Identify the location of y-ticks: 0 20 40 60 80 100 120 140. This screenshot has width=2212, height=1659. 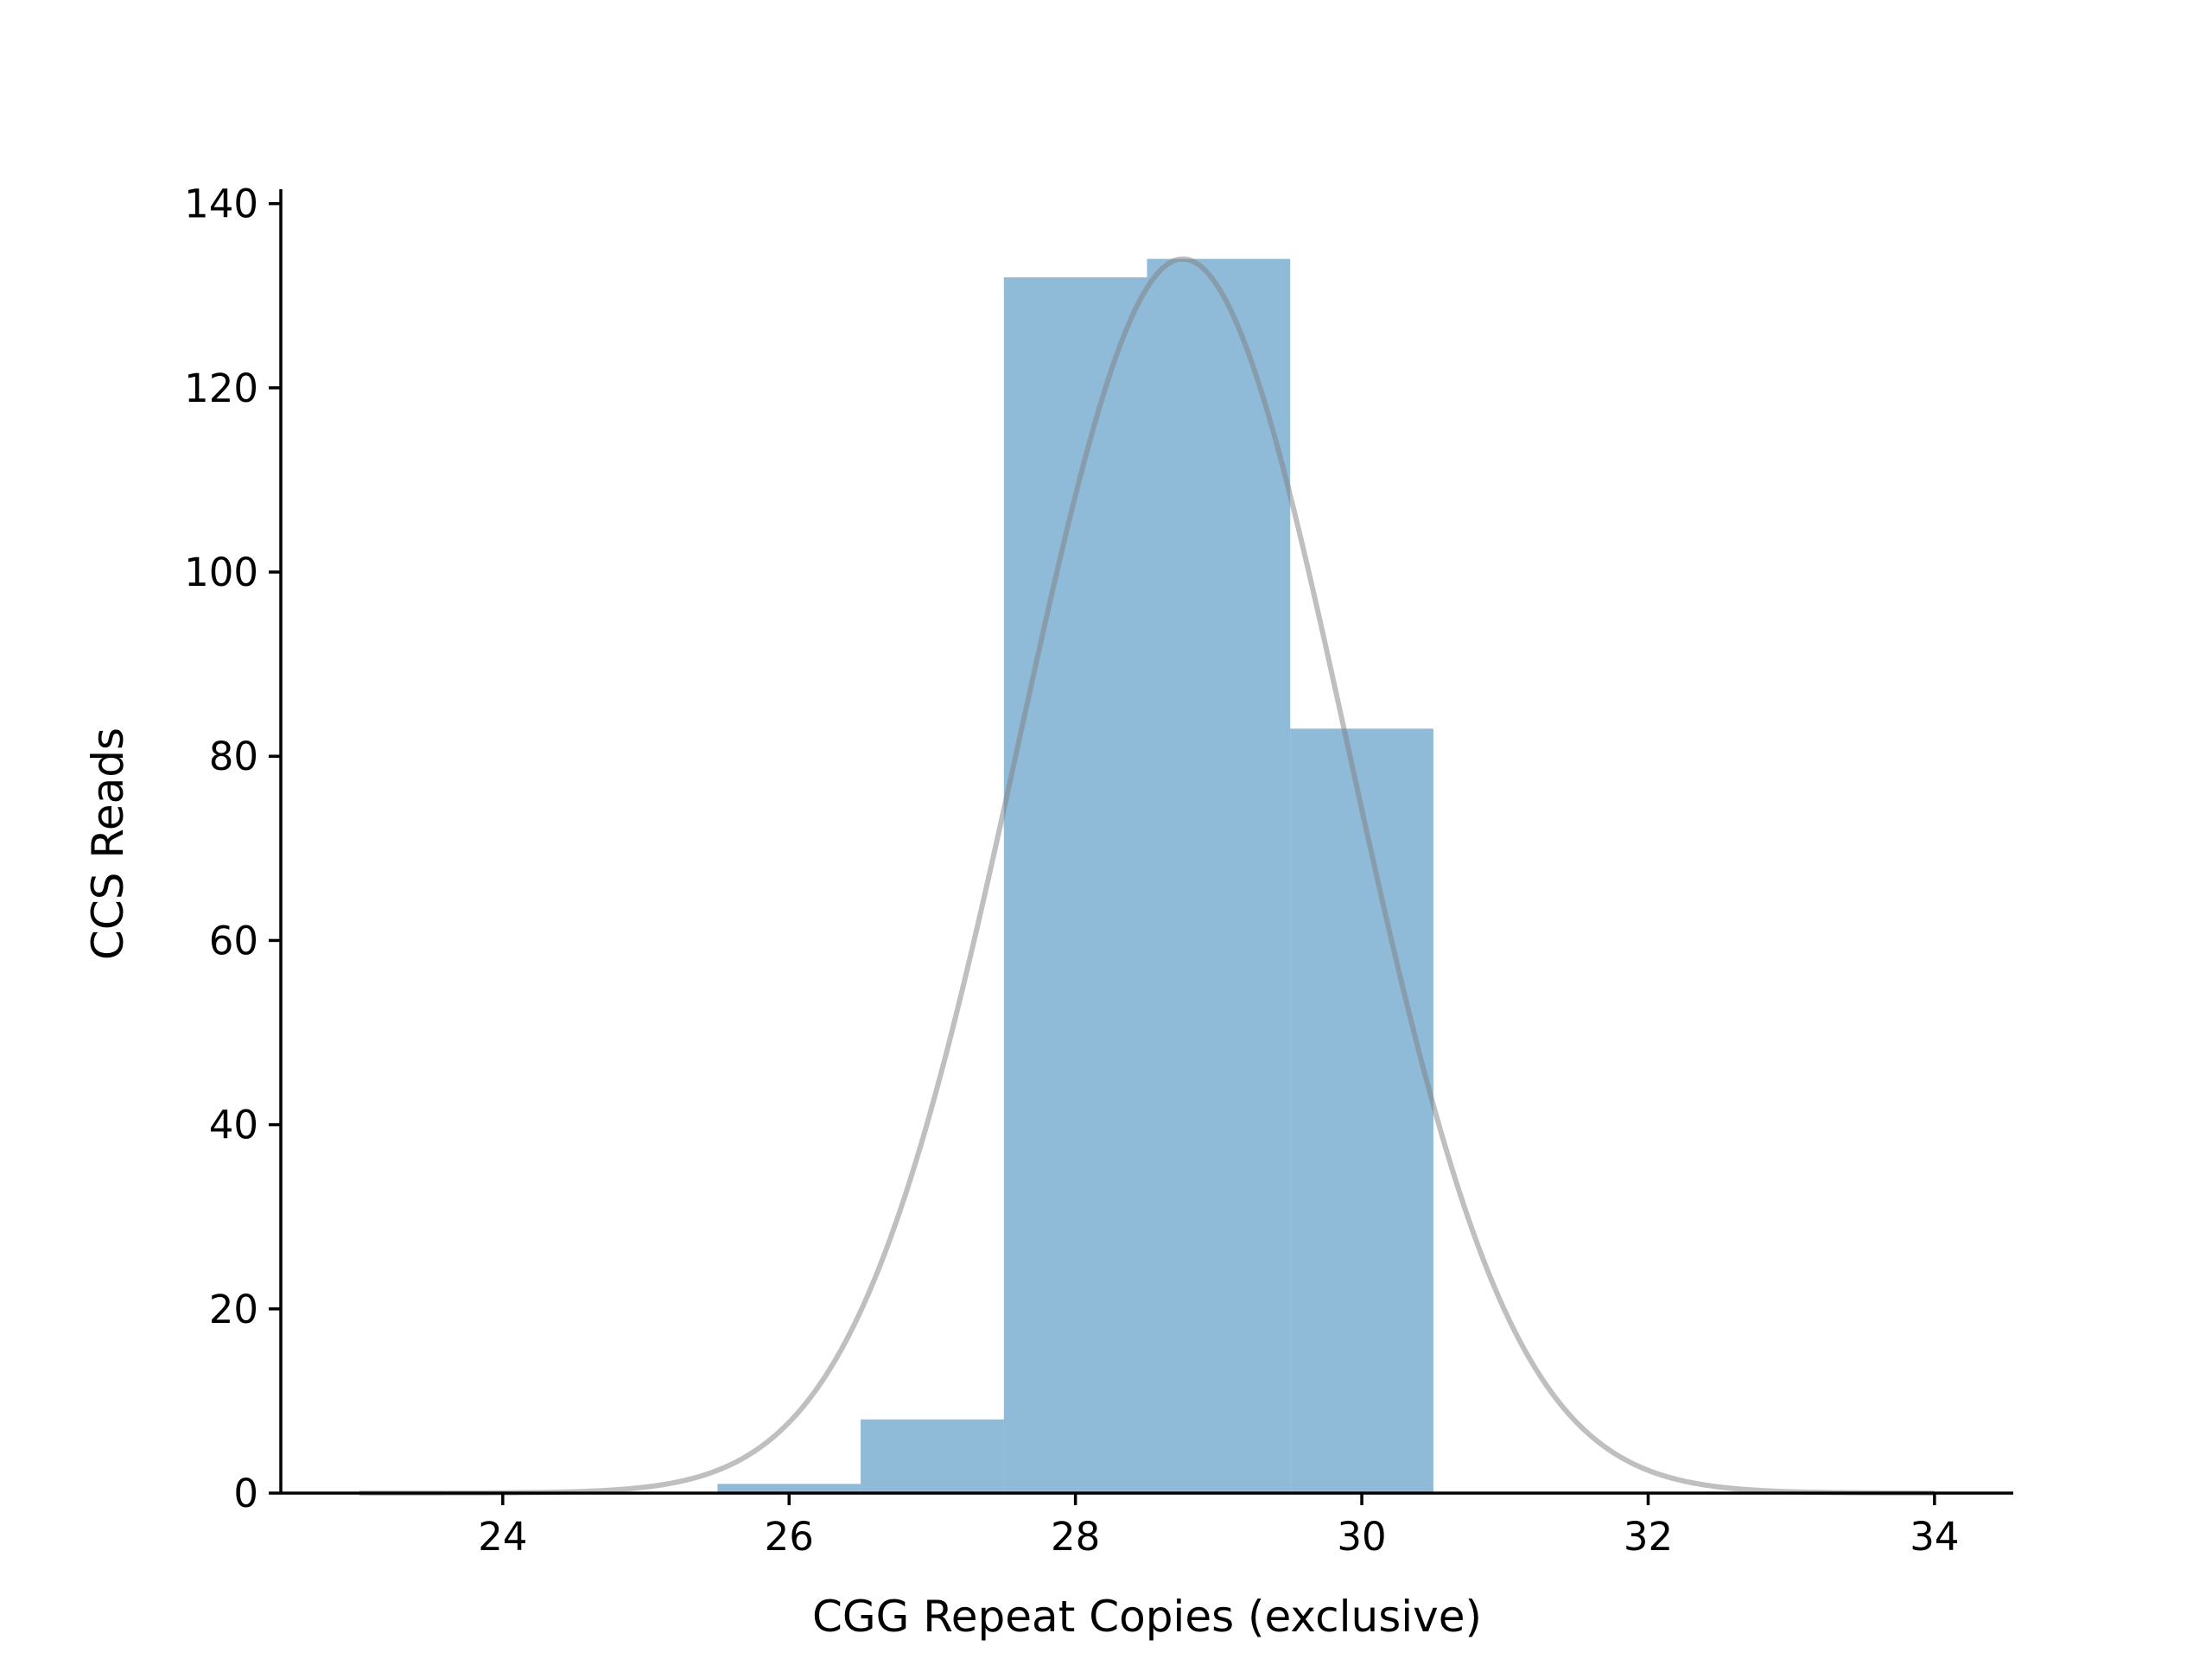
(232, 848).